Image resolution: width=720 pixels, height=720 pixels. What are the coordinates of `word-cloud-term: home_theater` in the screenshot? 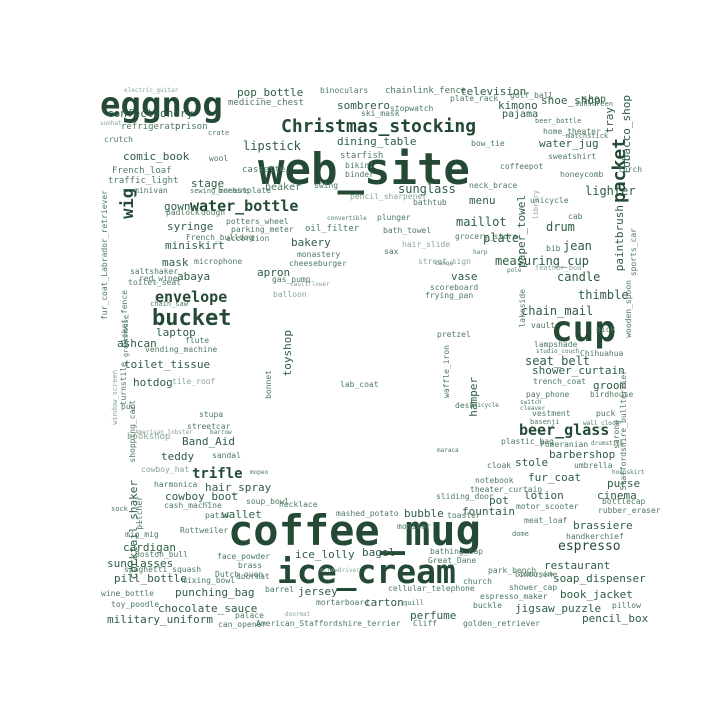 It's located at (572, 131).